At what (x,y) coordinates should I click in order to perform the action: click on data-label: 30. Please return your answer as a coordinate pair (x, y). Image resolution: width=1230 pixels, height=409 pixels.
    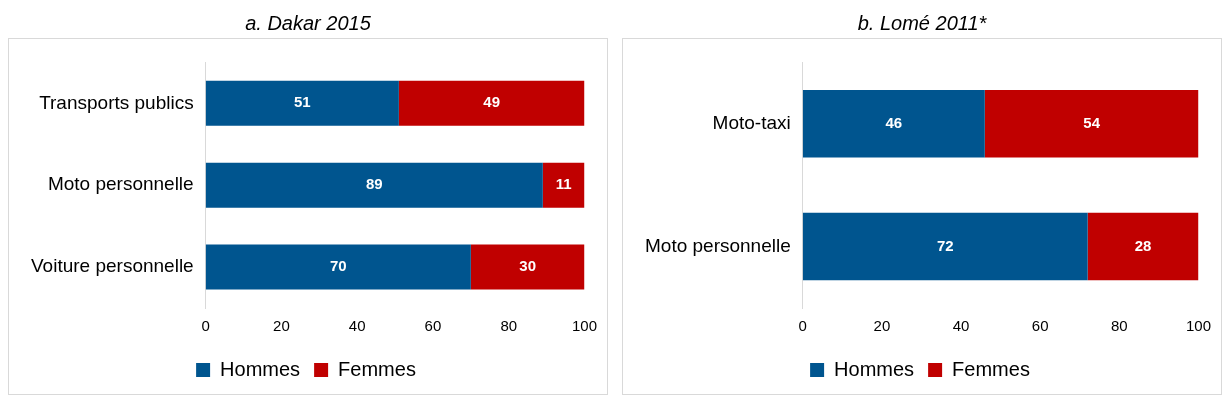
    Looking at the image, I should click on (528, 266).